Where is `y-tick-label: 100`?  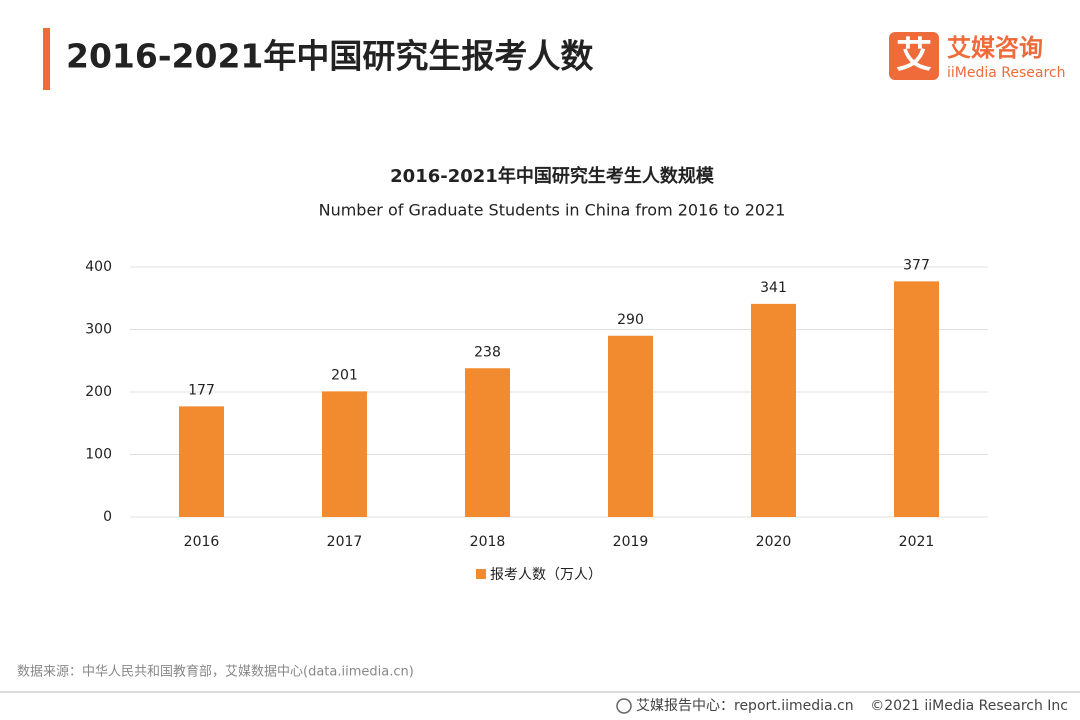 y-tick-label: 100 is located at coordinates (98, 455).